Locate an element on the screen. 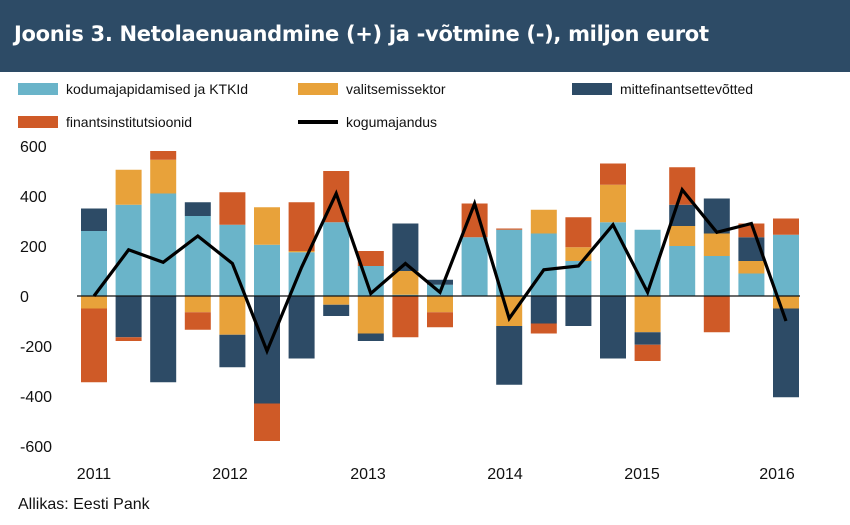 This screenshot has height=525, width=850. legend-swatch-financial is located at coordinates (38, 122).